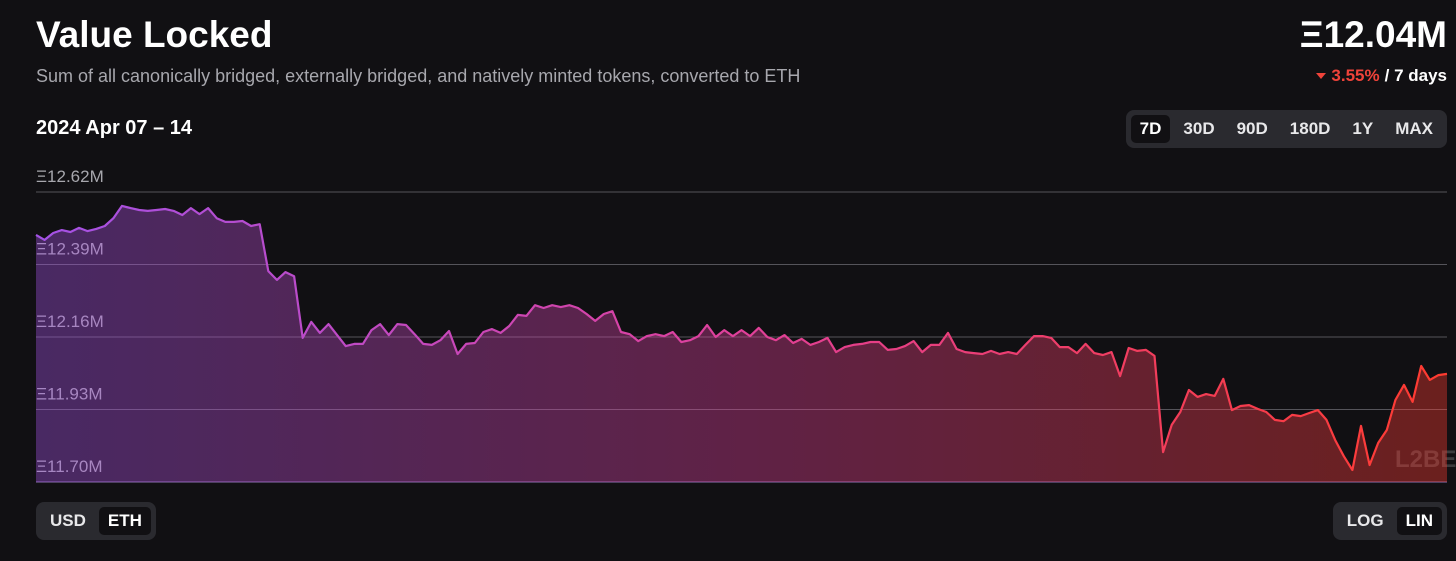 The height and width of the screenshot is (561, 1456). Describe the element at coordinates (114, 128) in the screenshot. I see `date-range: 2024 Apr 07 – 14` at that location.